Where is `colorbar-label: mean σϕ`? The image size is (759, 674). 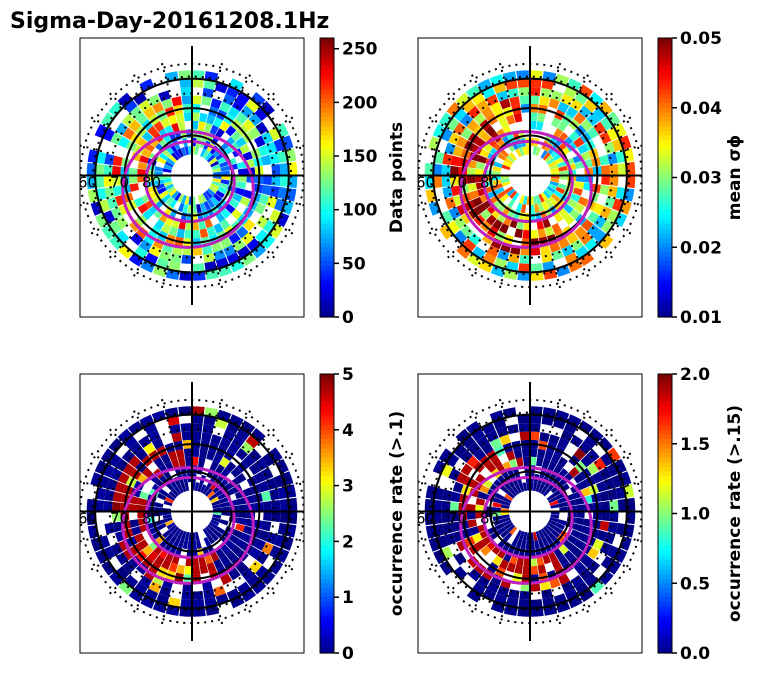
colorbar-label: mean σϕ is located at coordinates (735, 178).